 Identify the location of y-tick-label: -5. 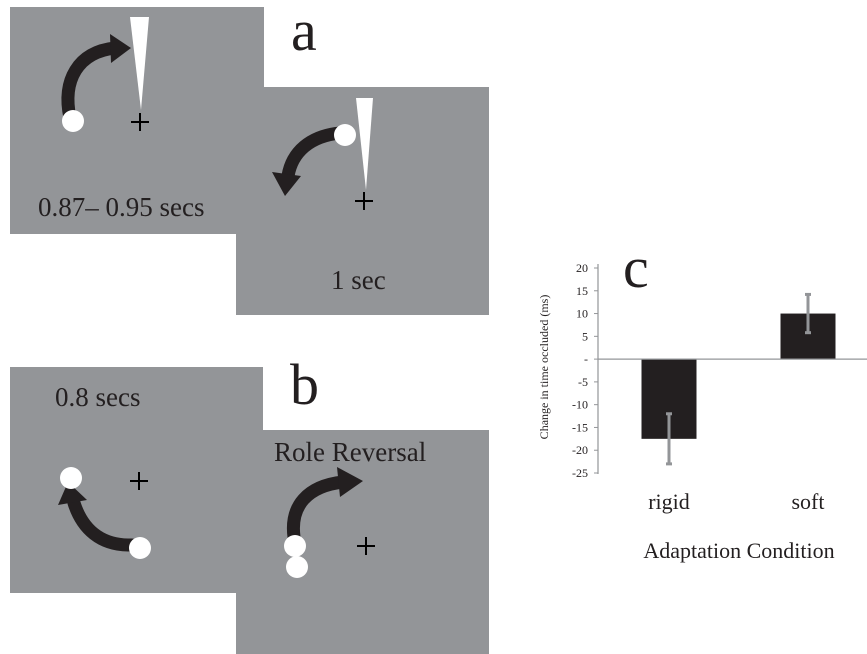
(583, 382).